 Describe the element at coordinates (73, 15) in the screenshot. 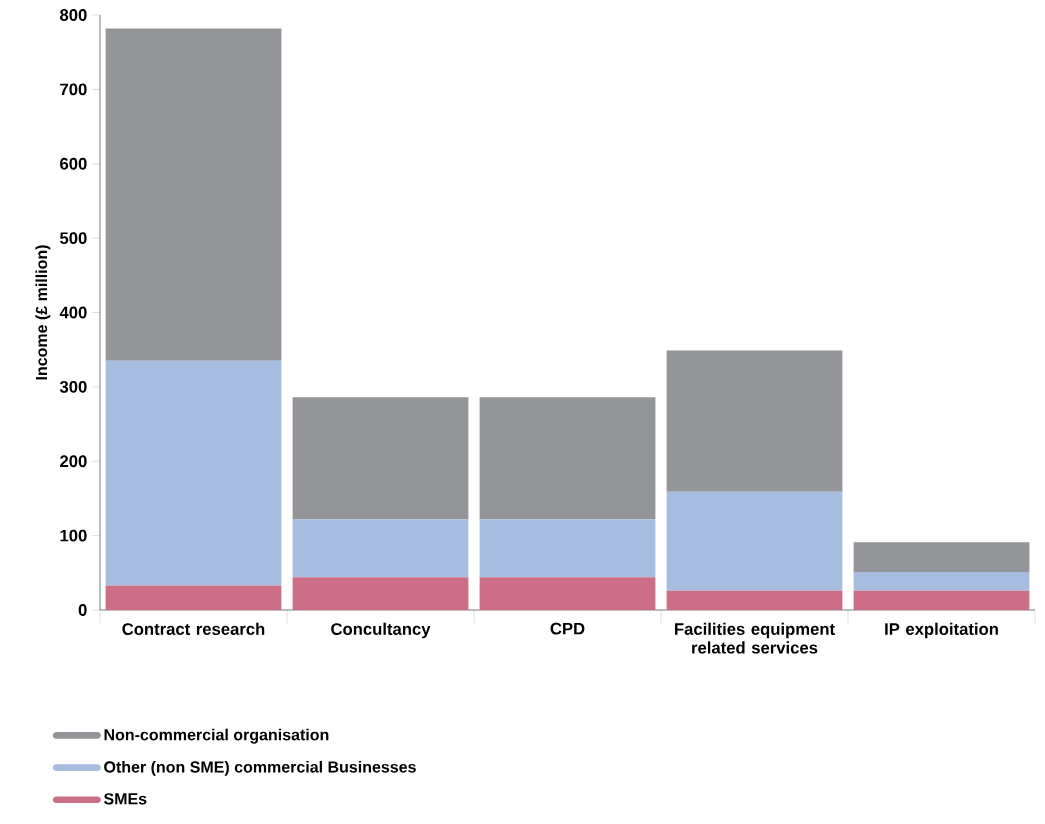

I see `y-tick-label: 800` at that location.